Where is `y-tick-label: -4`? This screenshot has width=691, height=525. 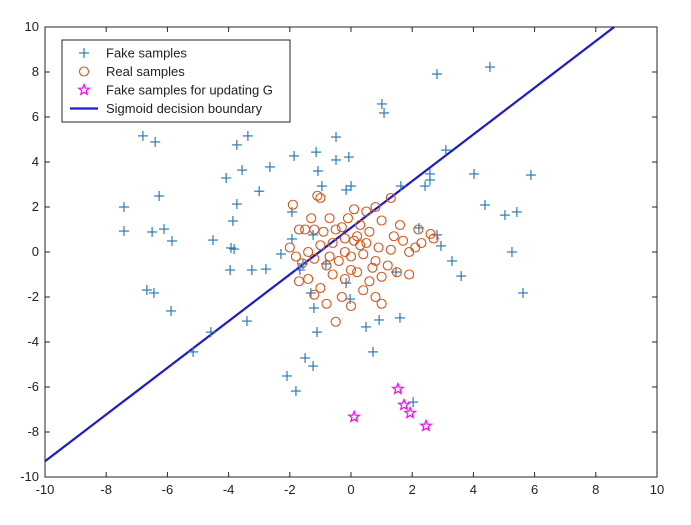 y-tick-label: -4 is located at coordinates (33, 341).